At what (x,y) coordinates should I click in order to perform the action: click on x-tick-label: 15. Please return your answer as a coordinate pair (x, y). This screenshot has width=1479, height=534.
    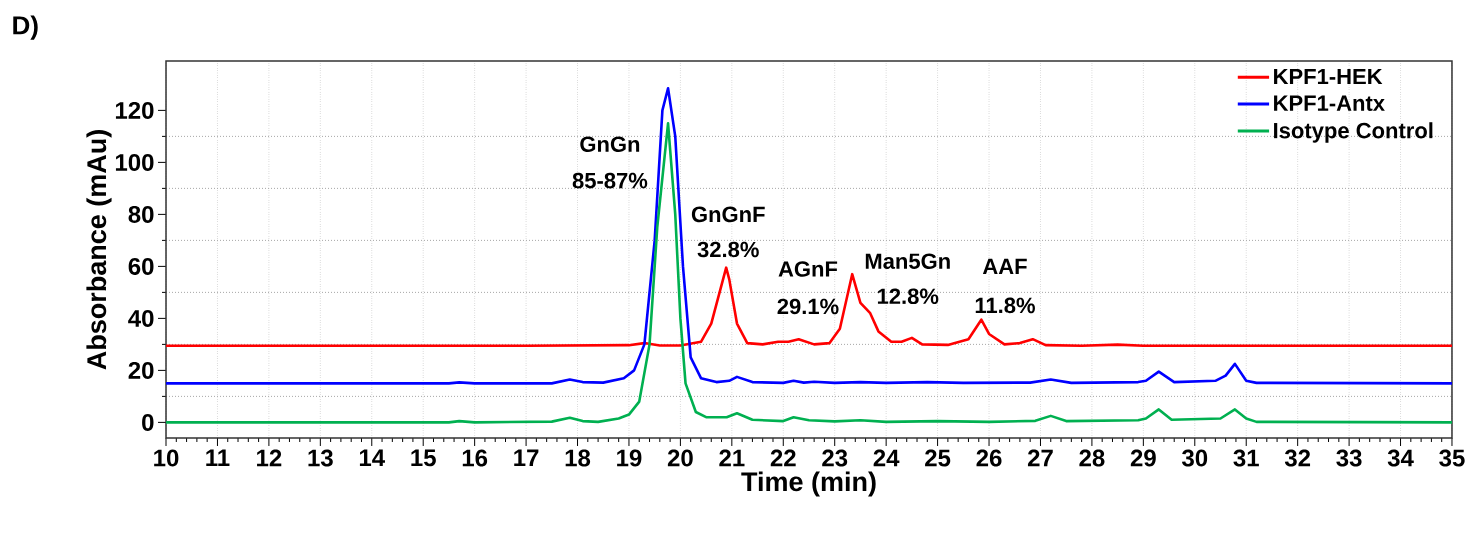
    Looking at the image, I should click on (423, 458).